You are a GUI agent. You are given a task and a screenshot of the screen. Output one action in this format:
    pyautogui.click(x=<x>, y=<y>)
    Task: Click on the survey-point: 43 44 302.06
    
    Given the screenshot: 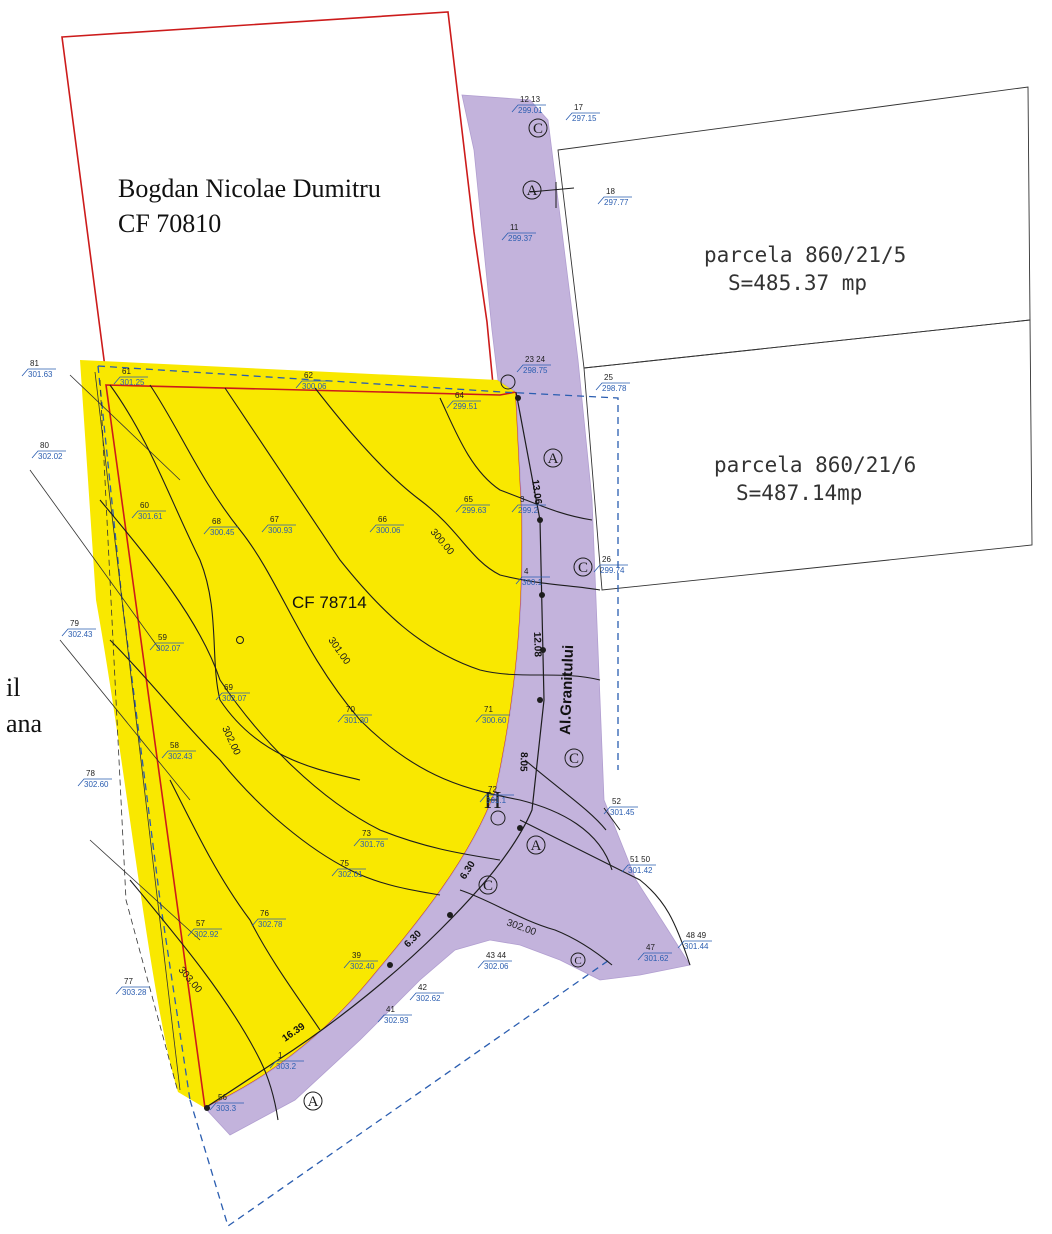 What is the action you would take?
    pyautogui.click(x=494, y=961)
    